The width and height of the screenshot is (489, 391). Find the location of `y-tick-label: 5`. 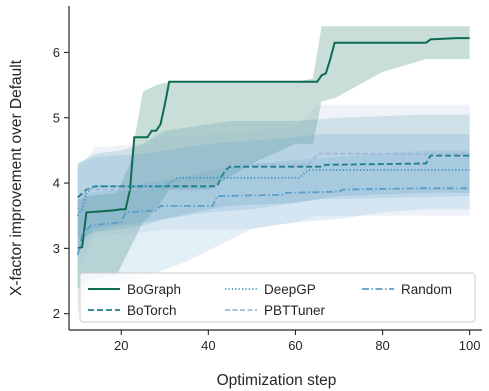

y-tick-label: 5 is located at coordinates (56, 117).